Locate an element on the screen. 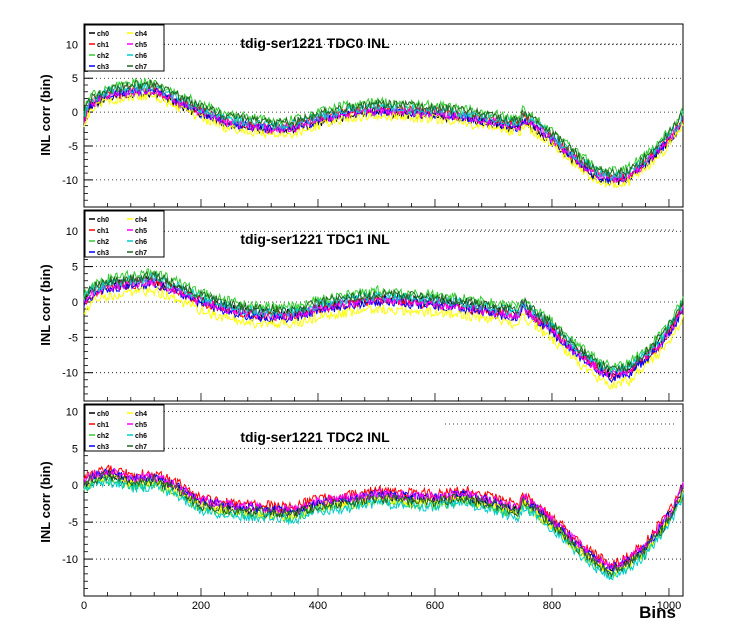  x-tick-label: 0 is located at coordinates (84, 606).